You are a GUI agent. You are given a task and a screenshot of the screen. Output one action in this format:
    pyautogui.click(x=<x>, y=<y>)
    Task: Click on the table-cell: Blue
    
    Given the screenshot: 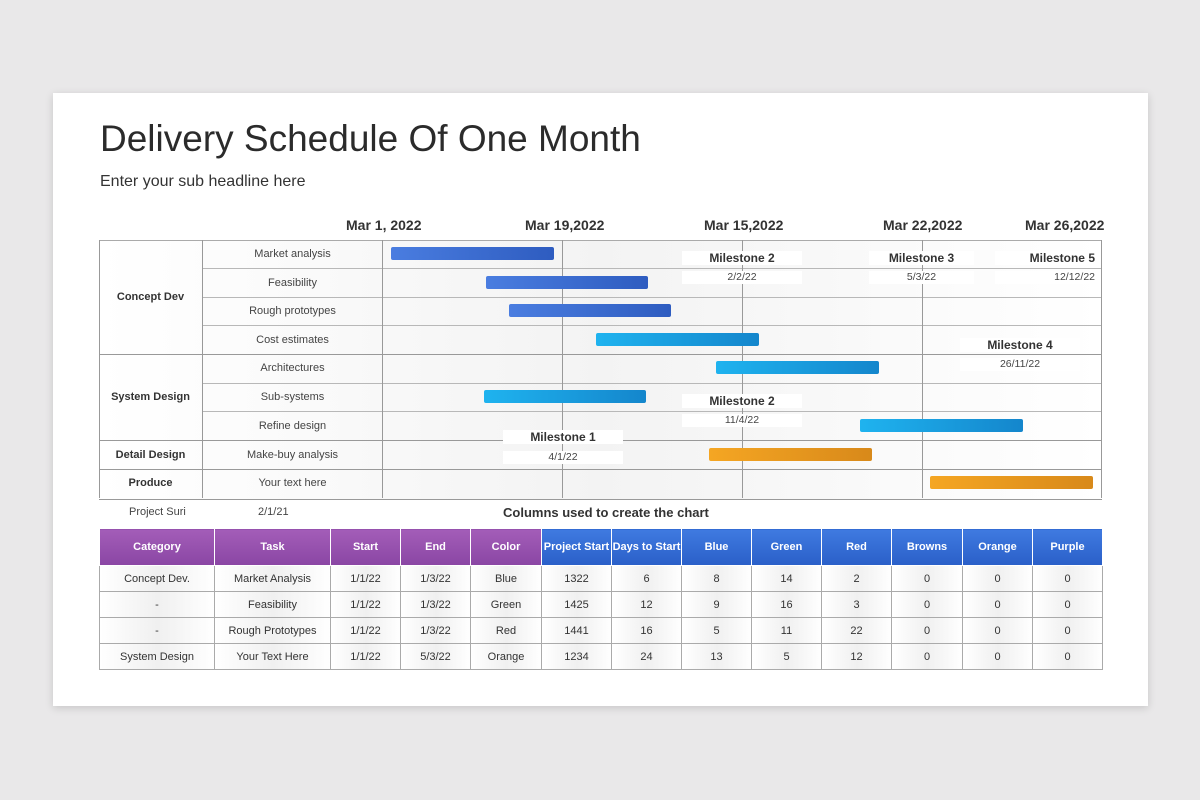 What is the action you would take?
    pyautogui.click(x=506, y=578)
    